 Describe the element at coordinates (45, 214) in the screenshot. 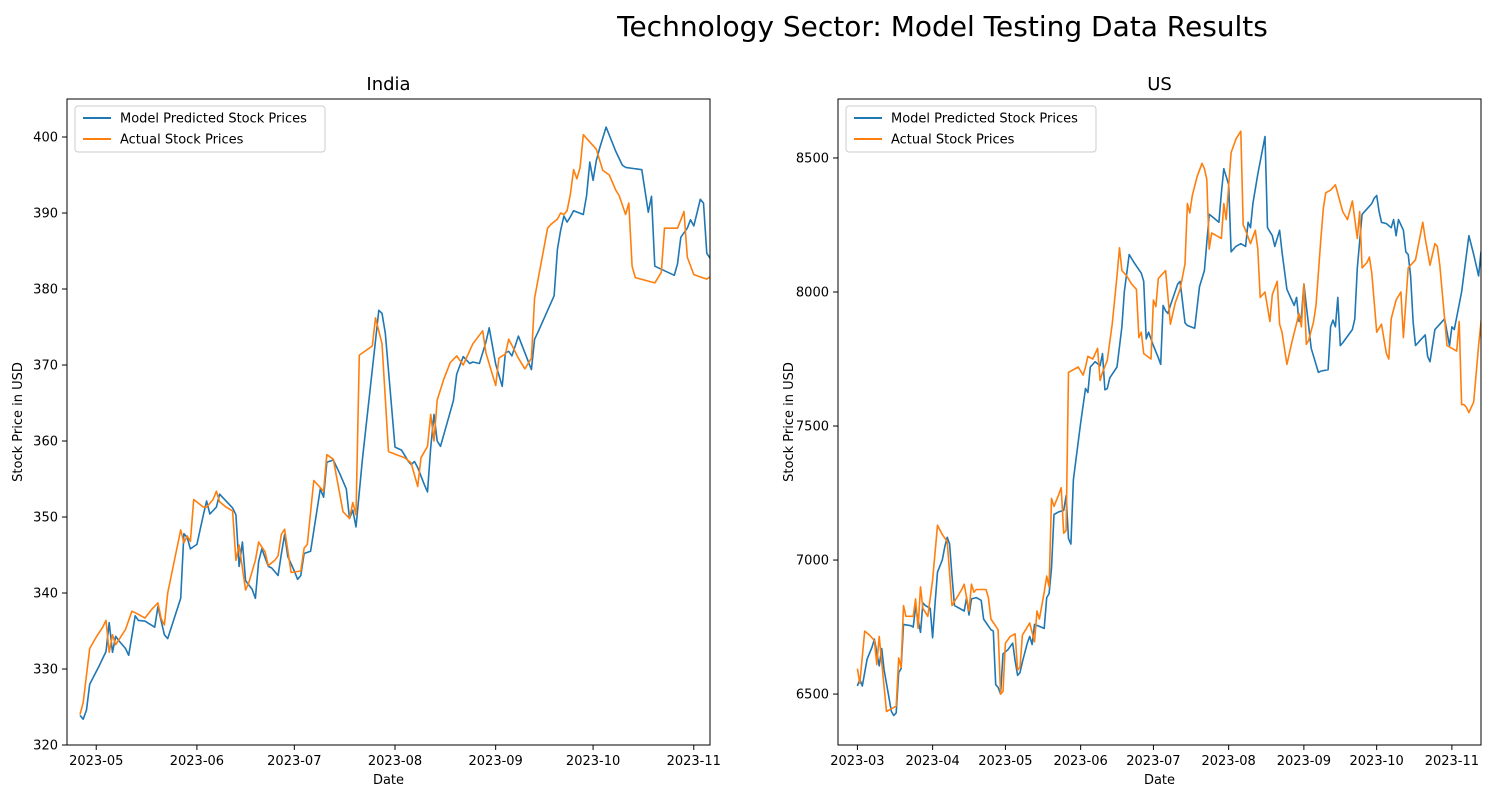

I see `y-tick-label: 390` at that location.